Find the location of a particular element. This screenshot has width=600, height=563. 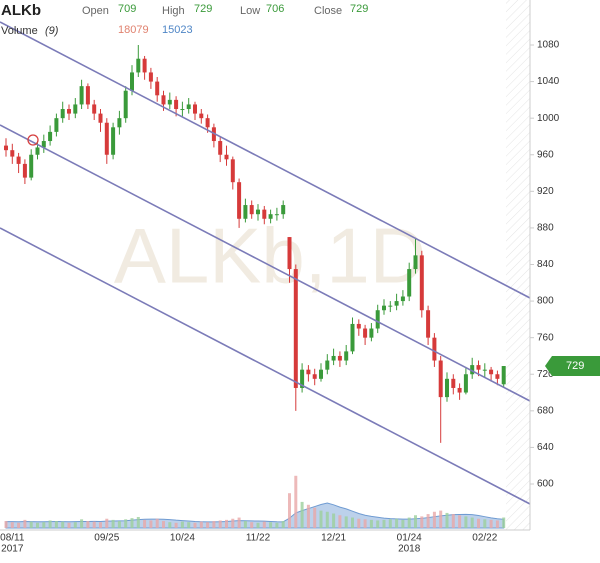

volume-period: (9) is located at coordinates (52, 31).